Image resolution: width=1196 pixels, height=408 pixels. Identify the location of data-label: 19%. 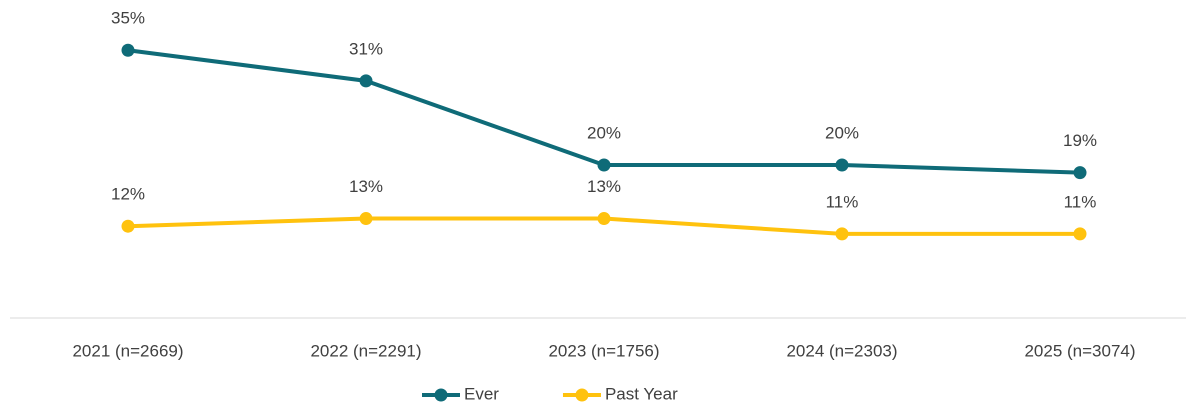
(1080, 140).